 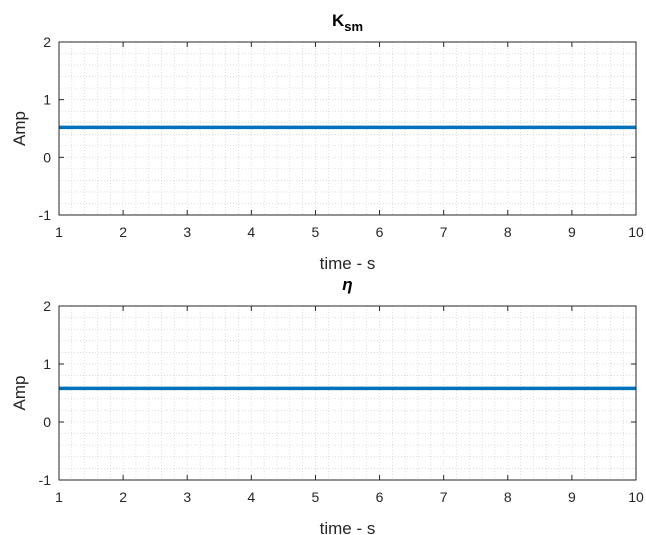 What do you see at coordinates (353, 26) in the screenshot?
I see `chart-title-subscript: sm` at bounding box center [353, 26].